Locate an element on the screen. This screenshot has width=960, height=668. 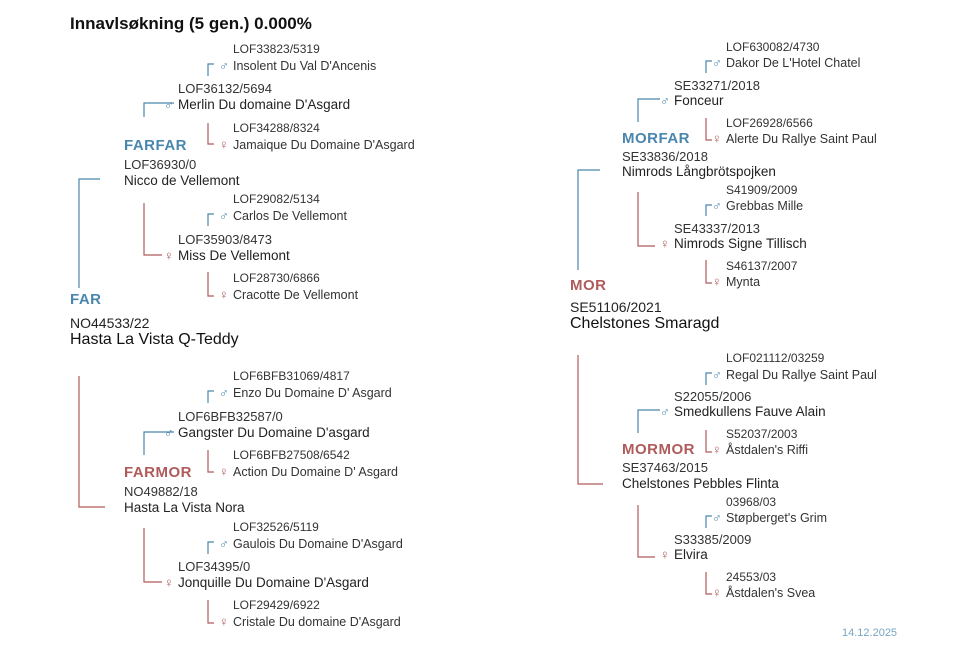
g4-reg: LOF6BFB31069/4817 is located at coordinates (291, 376).